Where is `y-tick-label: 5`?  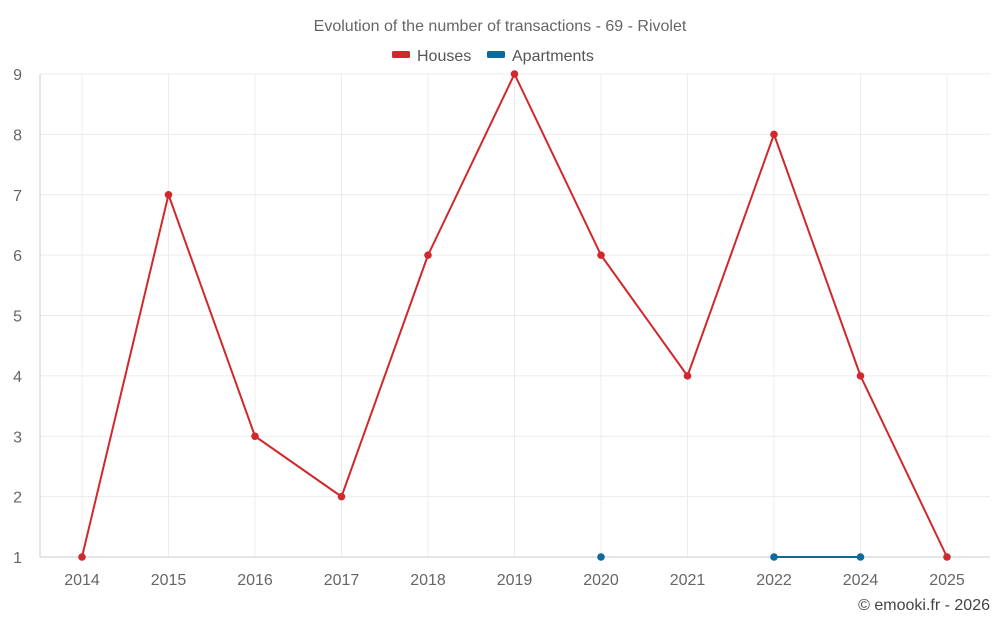
y-tick-label: 5 is located at coordinates (17, 317).